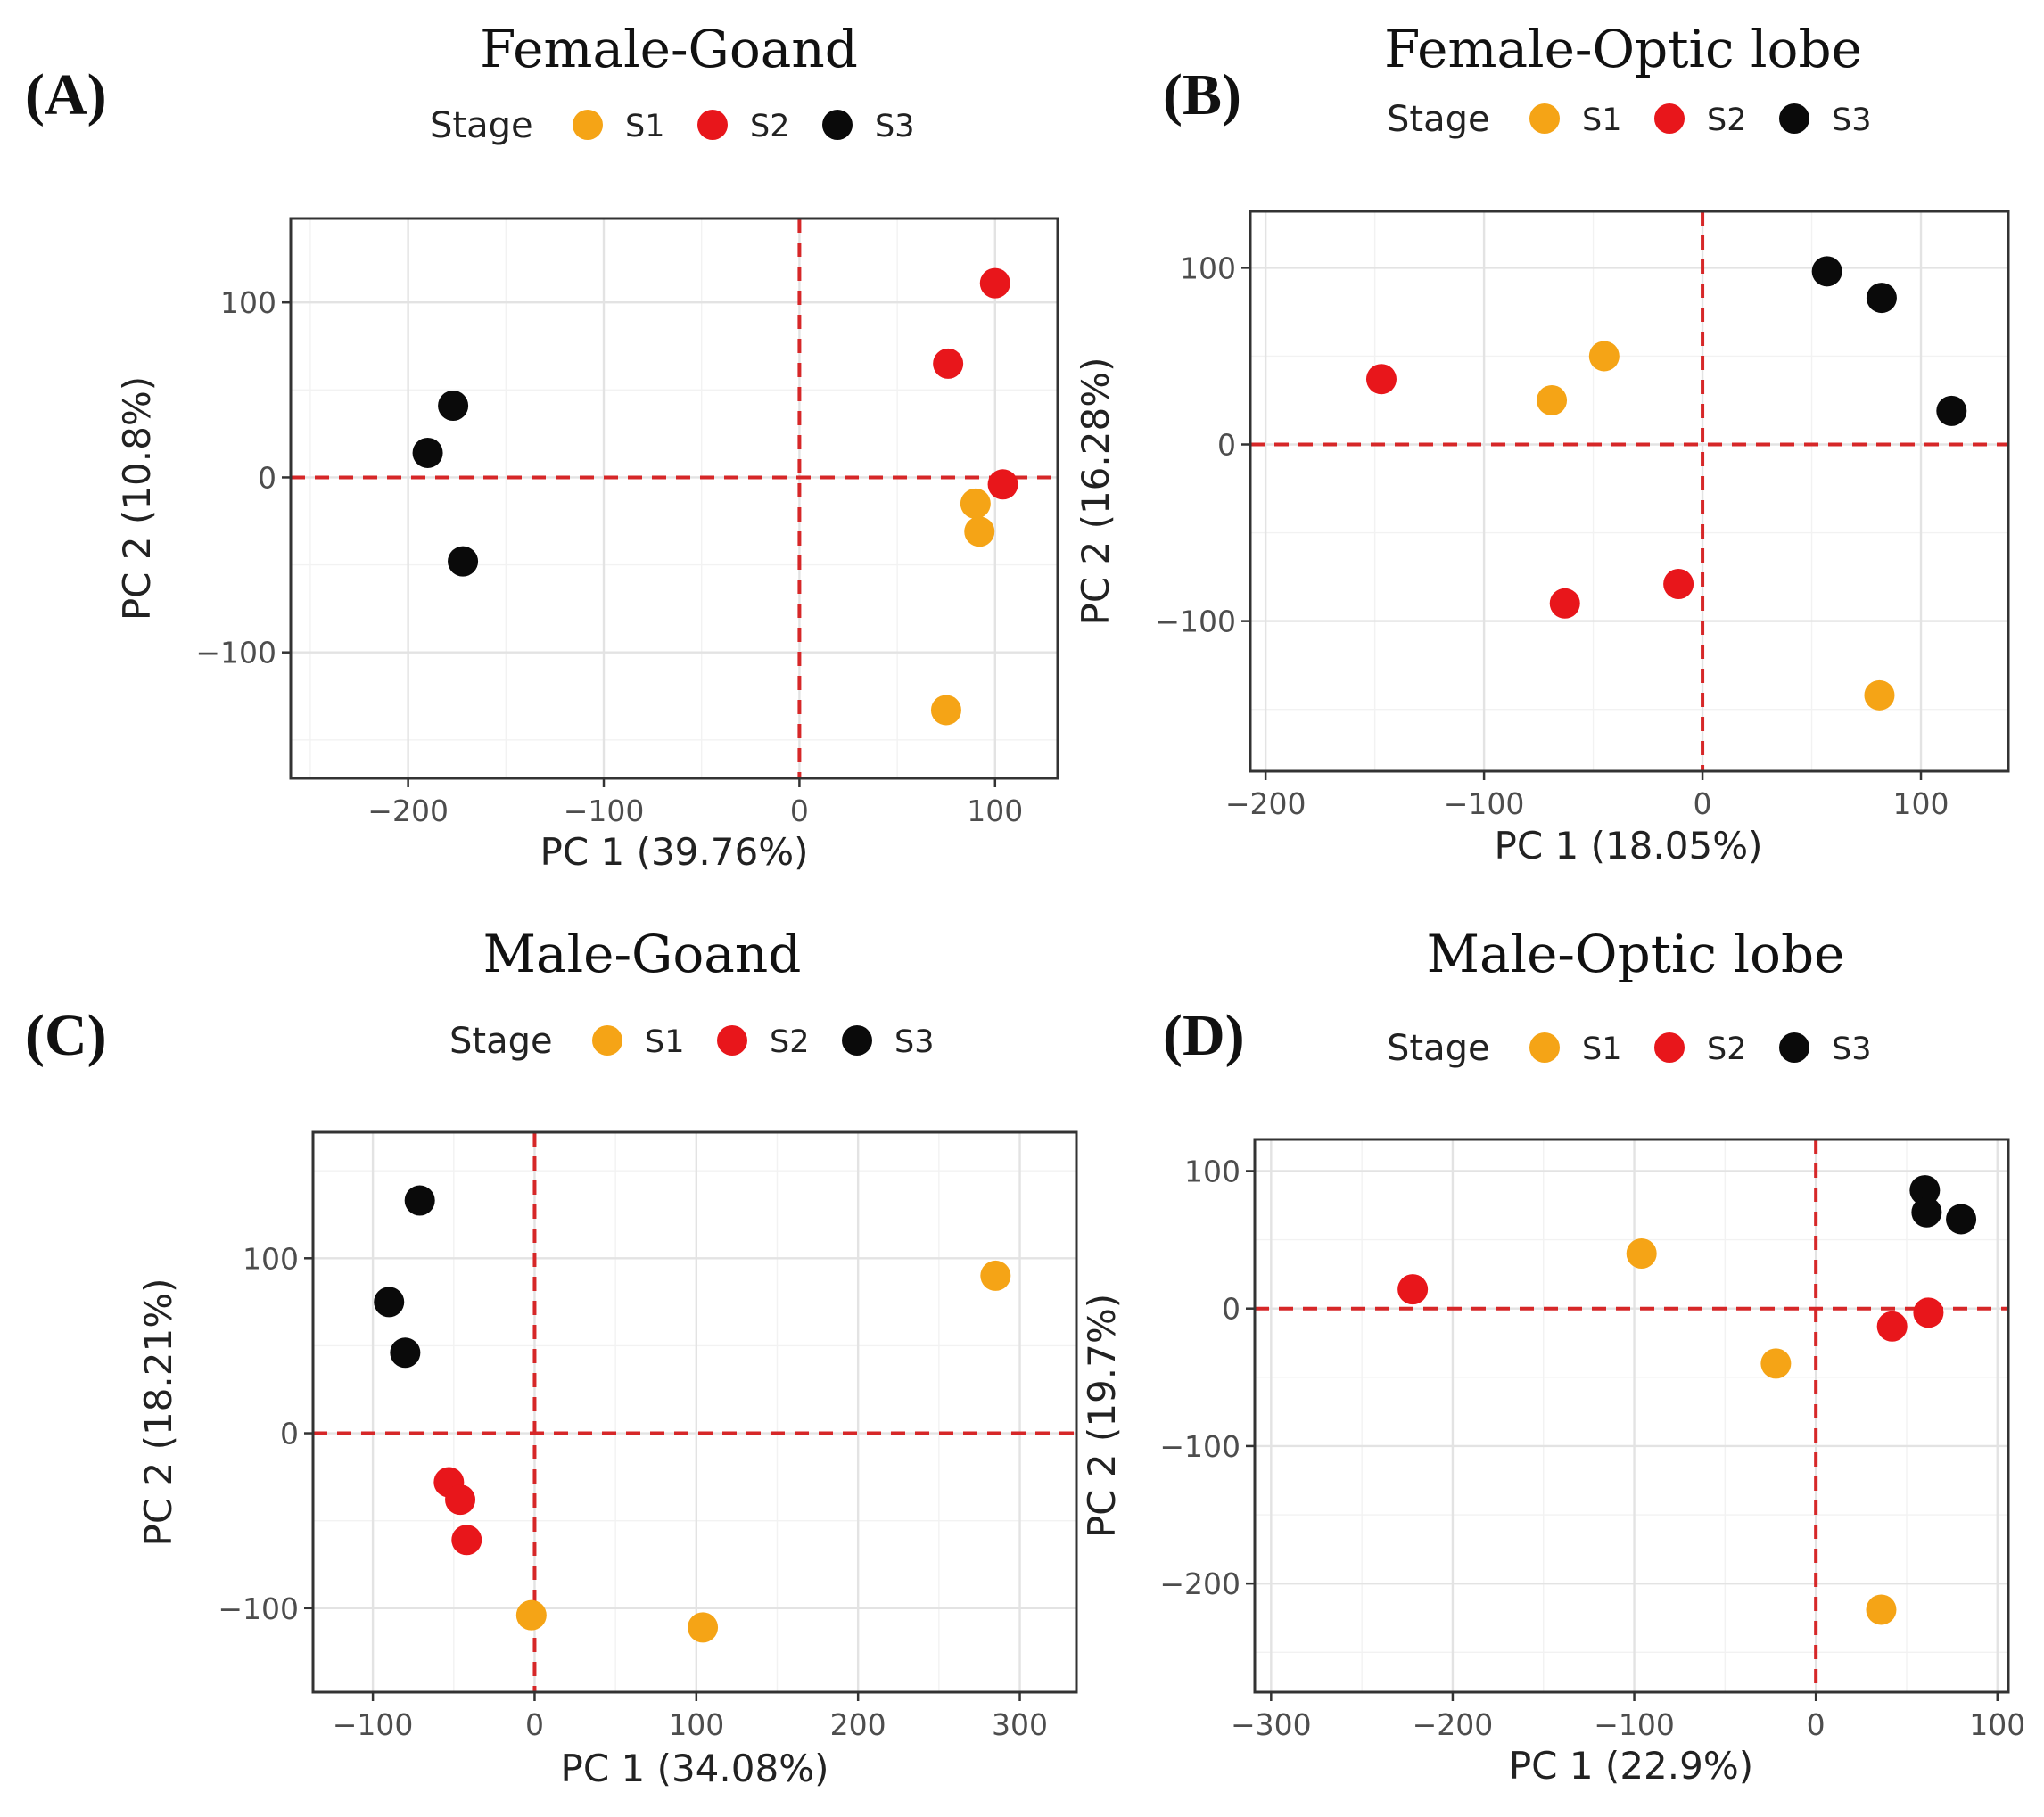 This screenshot has height=1817, width=2044. What do you see at coordinates (137, 498) in the screenshot?
I see `y-axis-label: PC 2 (10.8%)` at bounding box center [137, 498].